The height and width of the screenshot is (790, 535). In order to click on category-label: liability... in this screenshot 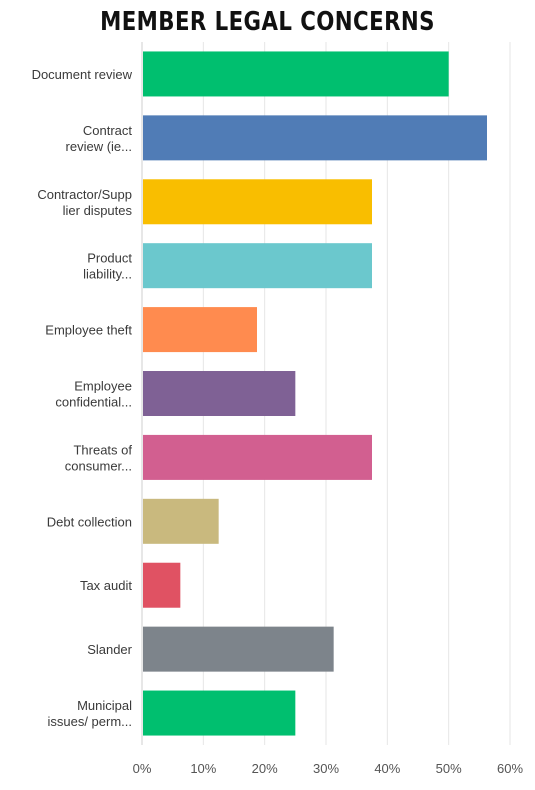, I will do `click(107, 274)`.